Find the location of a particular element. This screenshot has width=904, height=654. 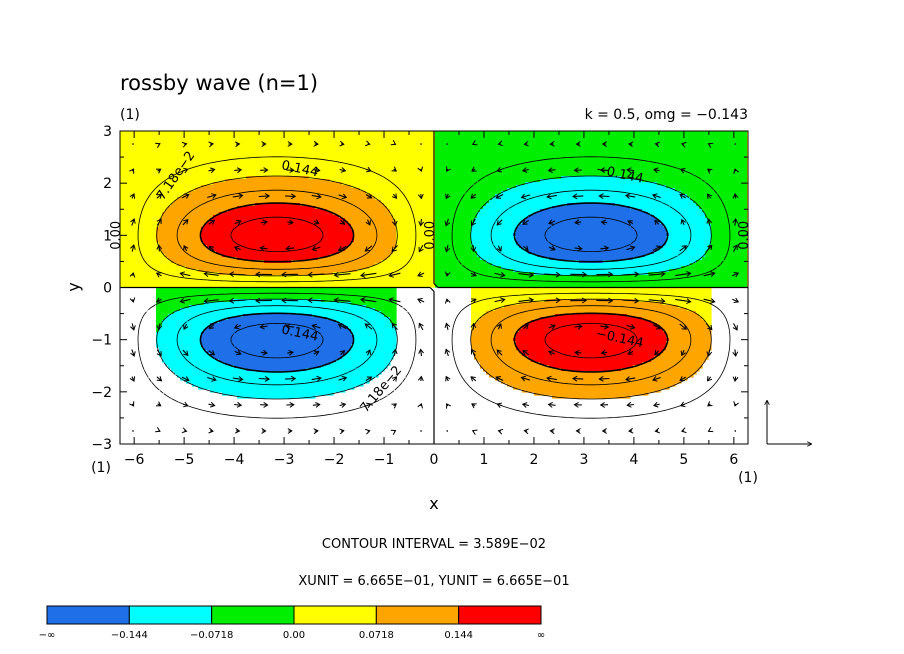

vector-point is located at coordinates (447, 431).